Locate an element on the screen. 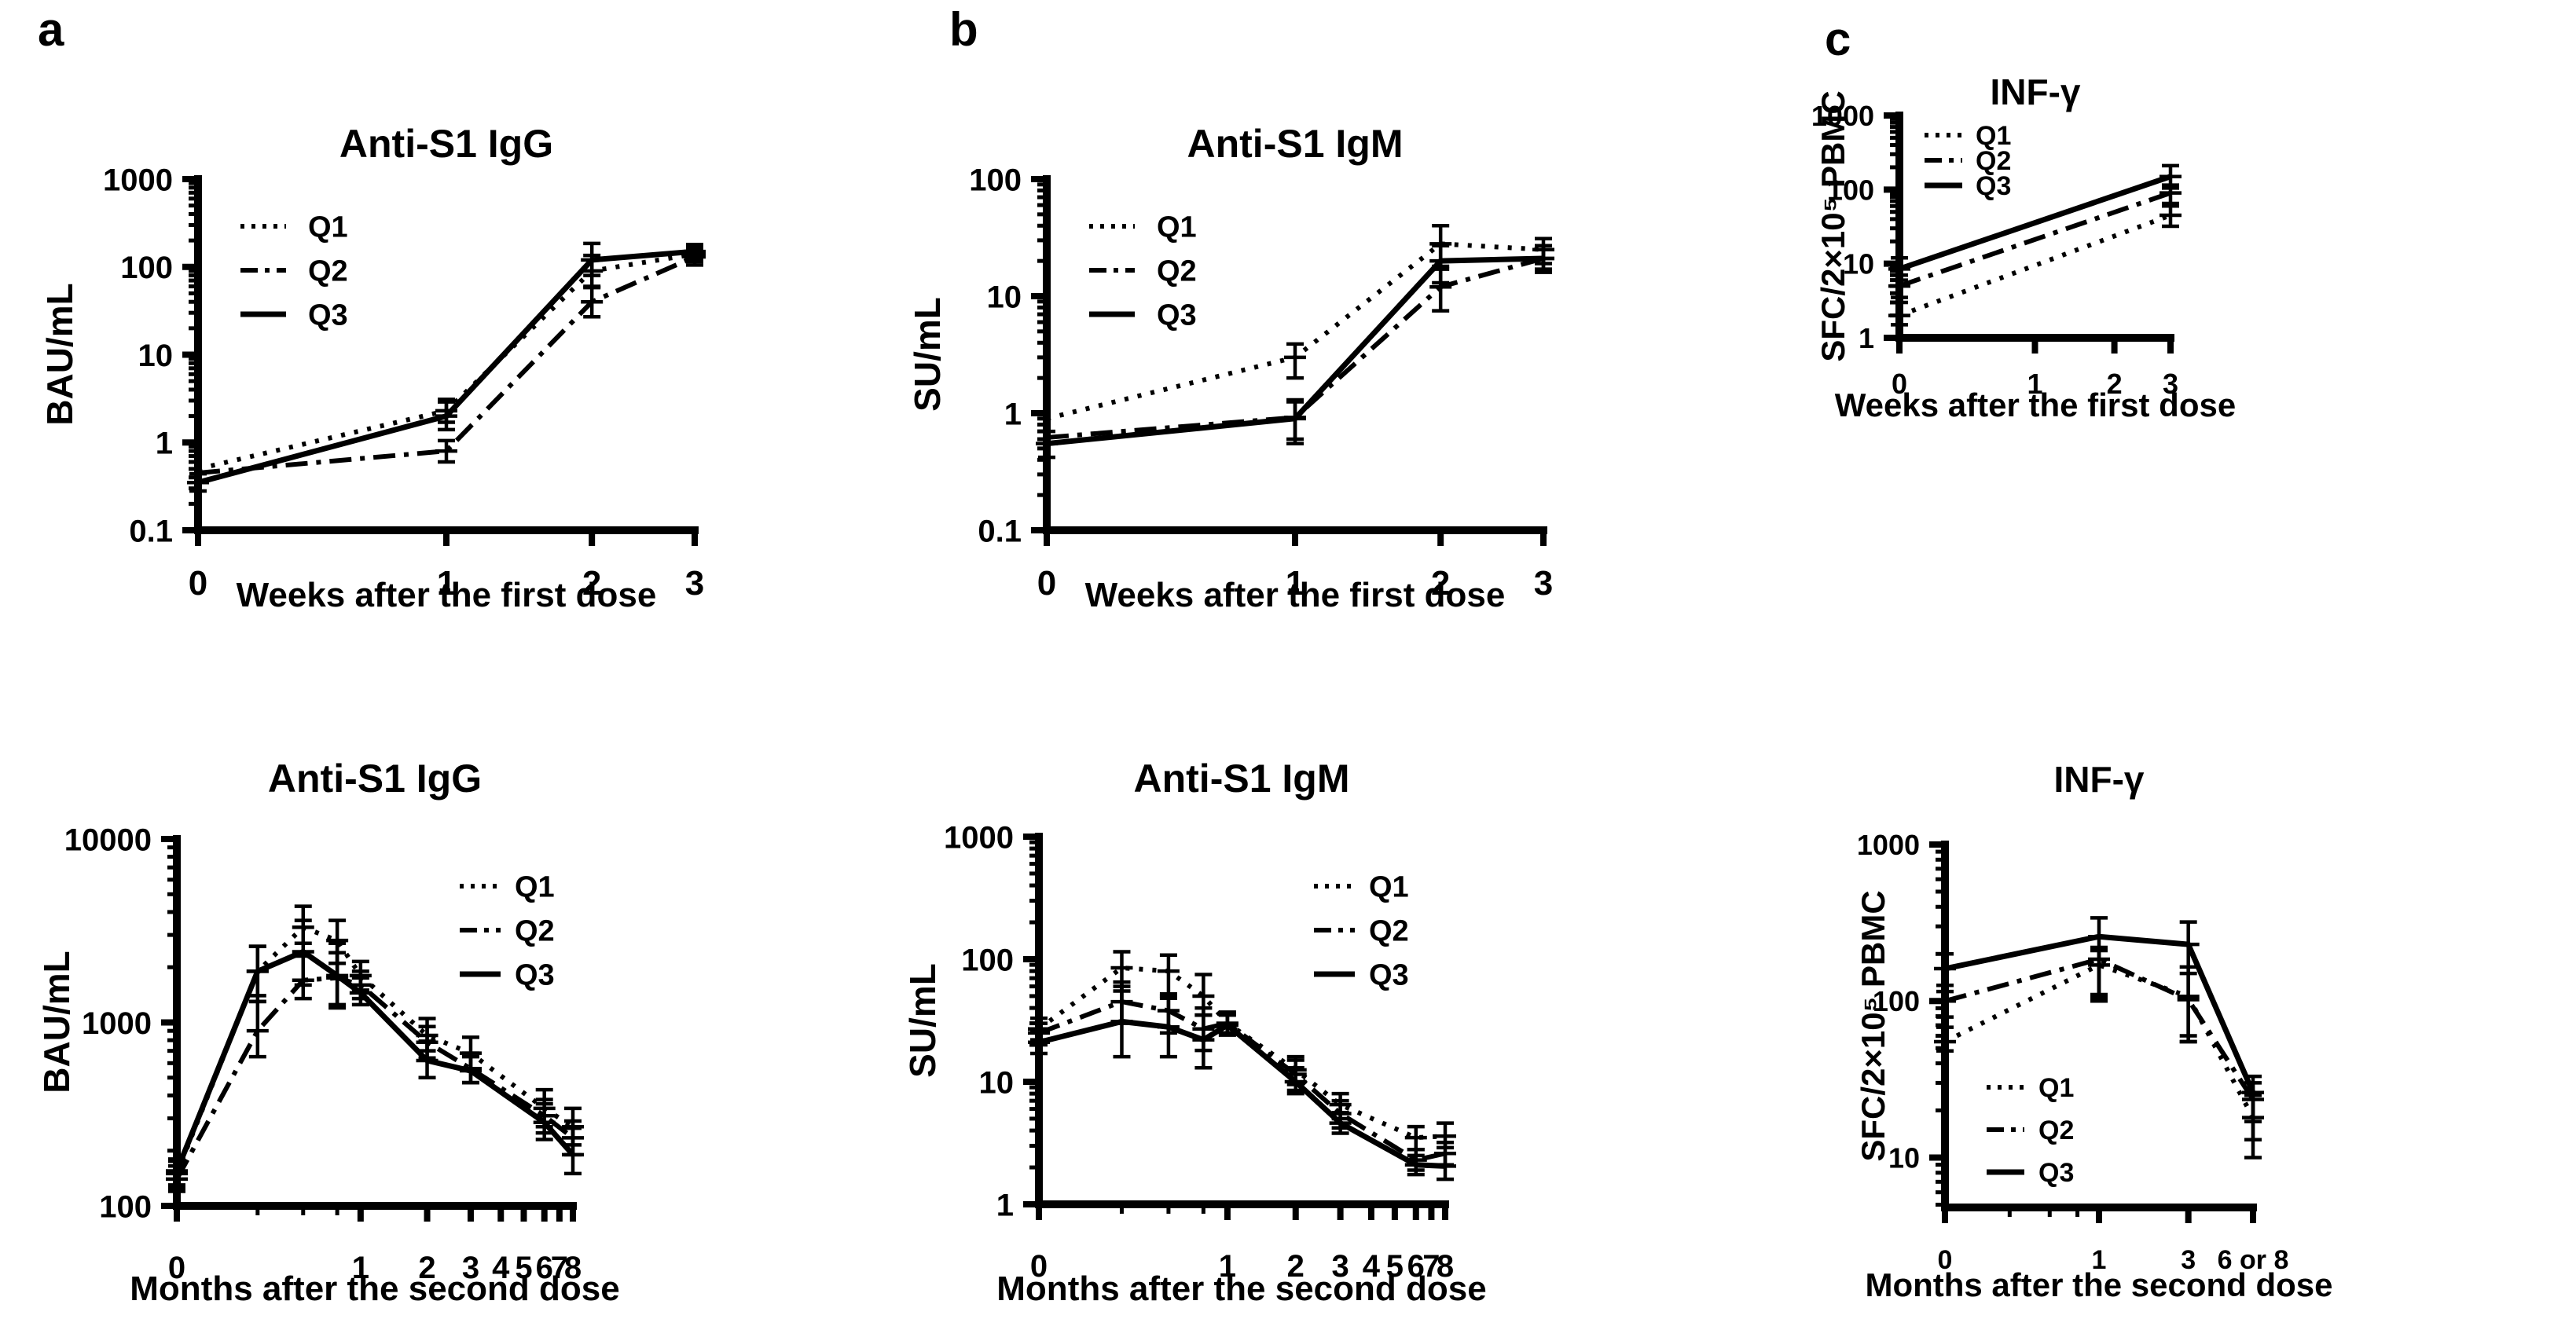  x-axis-label: Months after the second dose is located at coordinates (374, 1289).